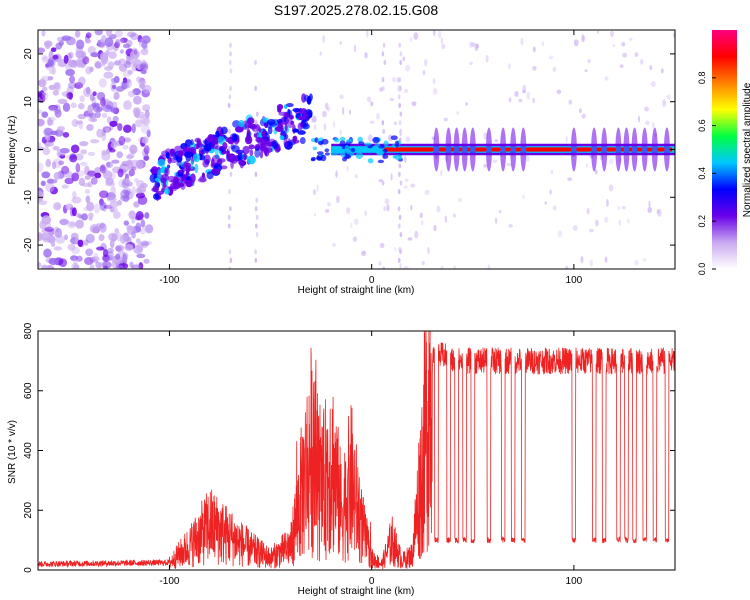  I want to click on colorbar-gradient, so click(724, 149).